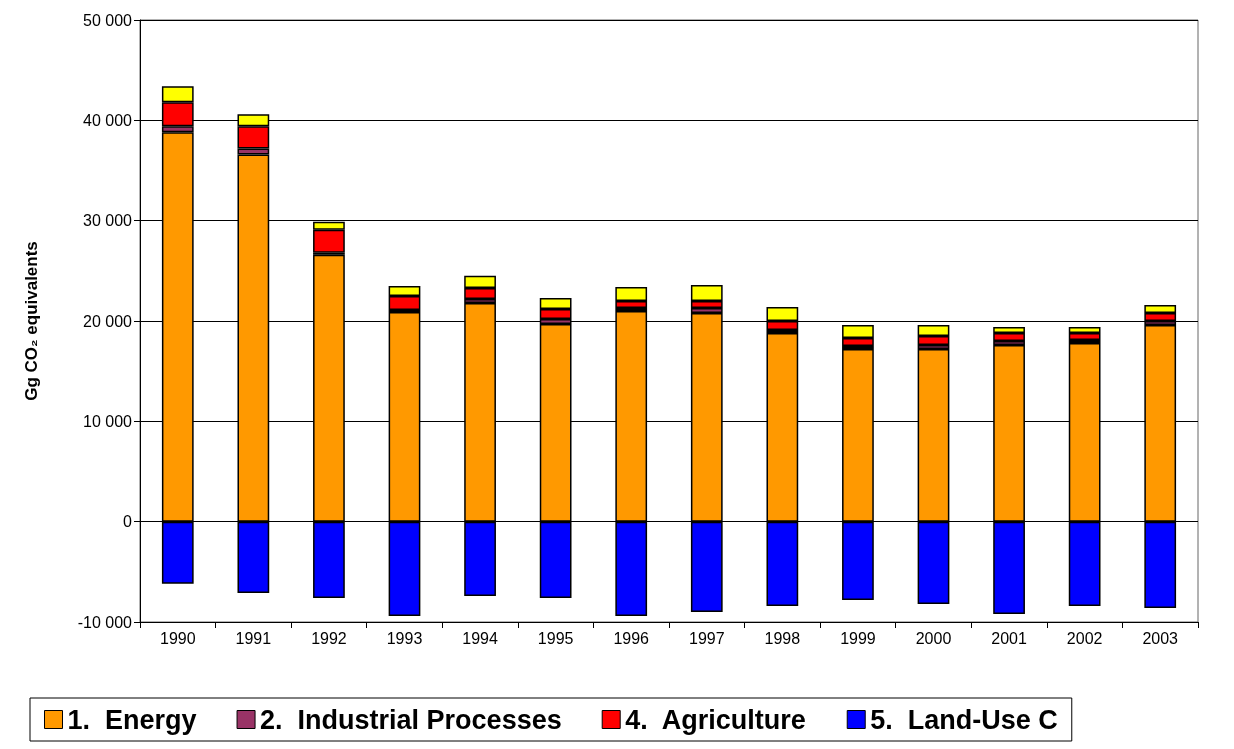  Describe the element at coordinates (631, 638) in the screenshot. I see `x-tick-label: 1996` at that location.